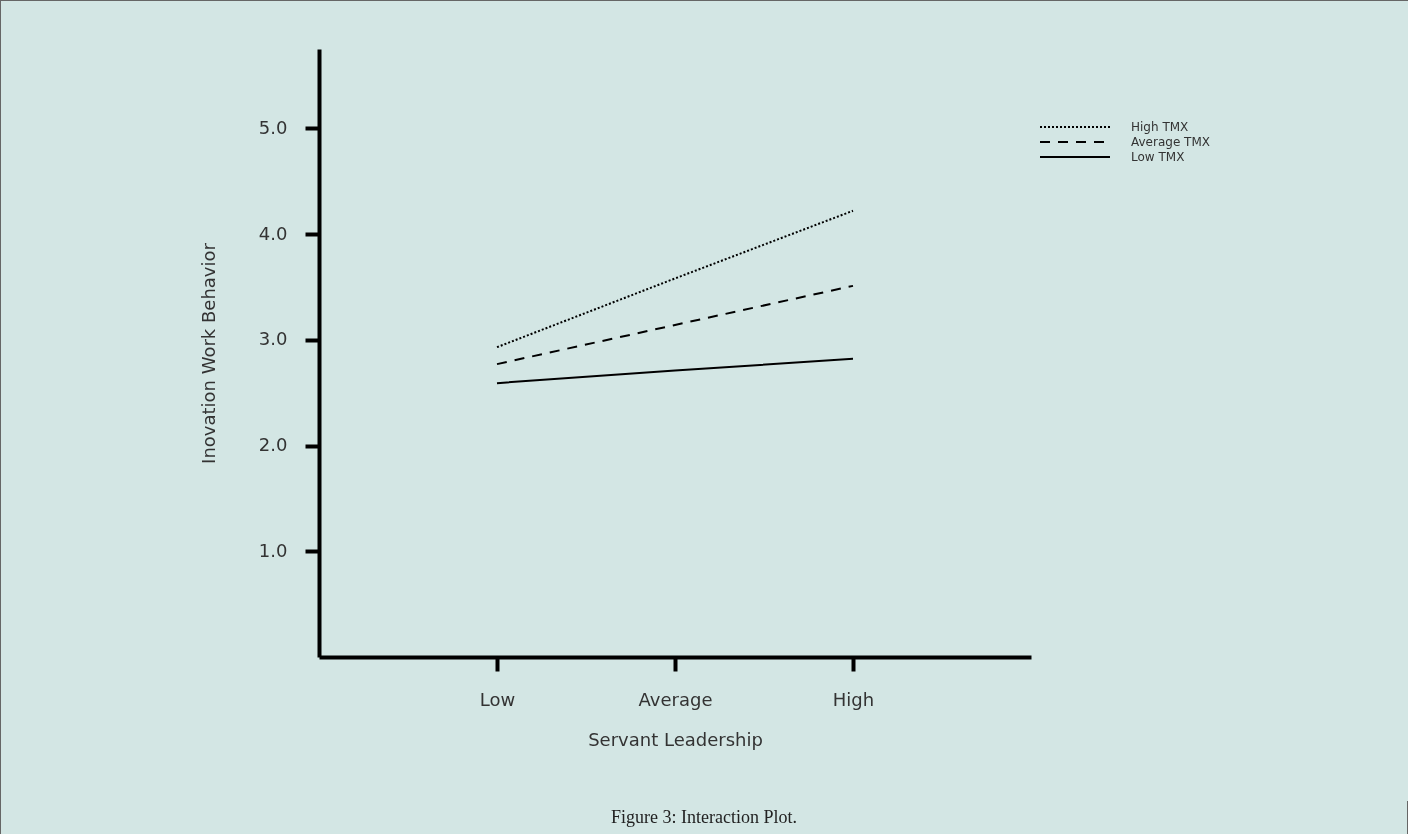  I want to click on text: Average TMX, so click(1170, 142).